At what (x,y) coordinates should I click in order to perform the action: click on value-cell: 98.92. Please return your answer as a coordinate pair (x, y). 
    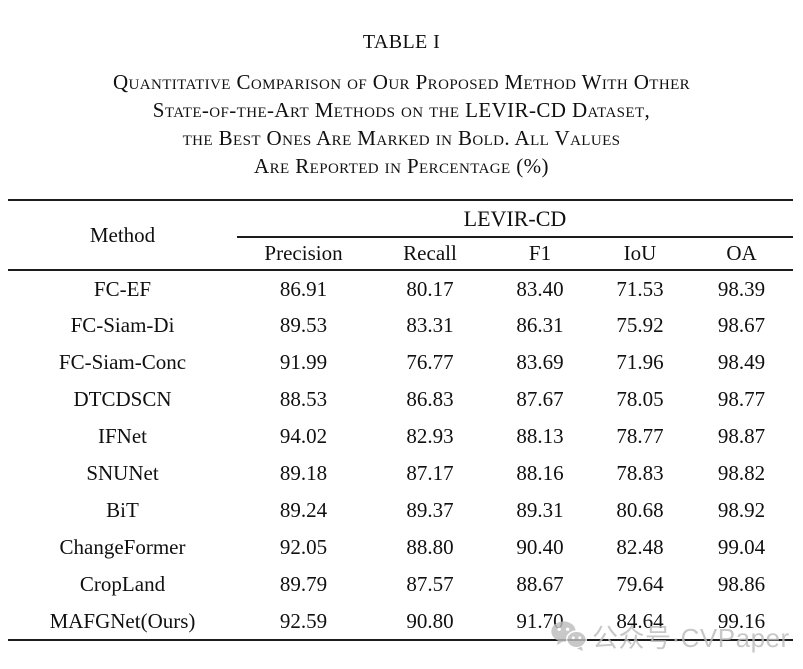
    Looking at the image, I should click on (741, 510).